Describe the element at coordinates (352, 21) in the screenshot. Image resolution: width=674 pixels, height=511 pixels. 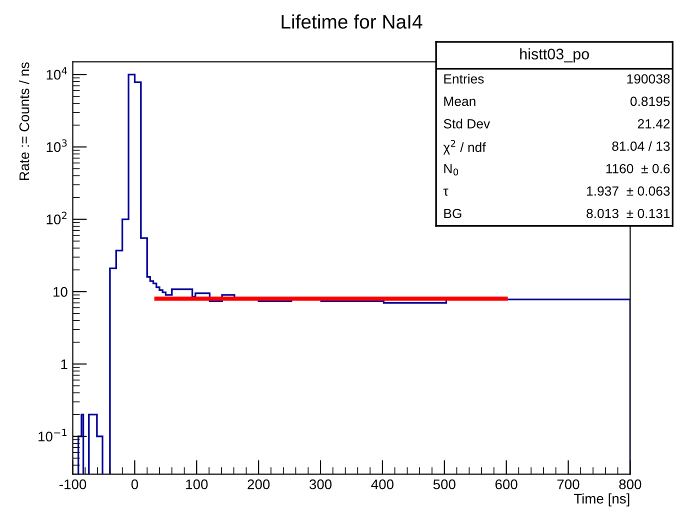
I see `chart-title: Lifetime for NaI4` at that location.